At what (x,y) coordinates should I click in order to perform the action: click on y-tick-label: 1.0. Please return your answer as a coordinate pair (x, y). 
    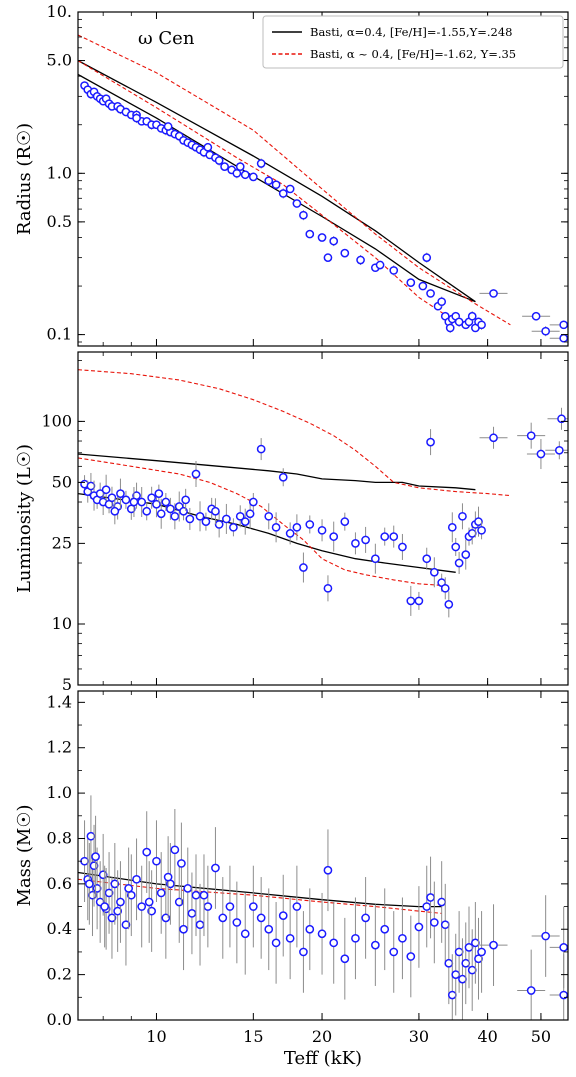
    Looking at the image, I should click on (59, 172).